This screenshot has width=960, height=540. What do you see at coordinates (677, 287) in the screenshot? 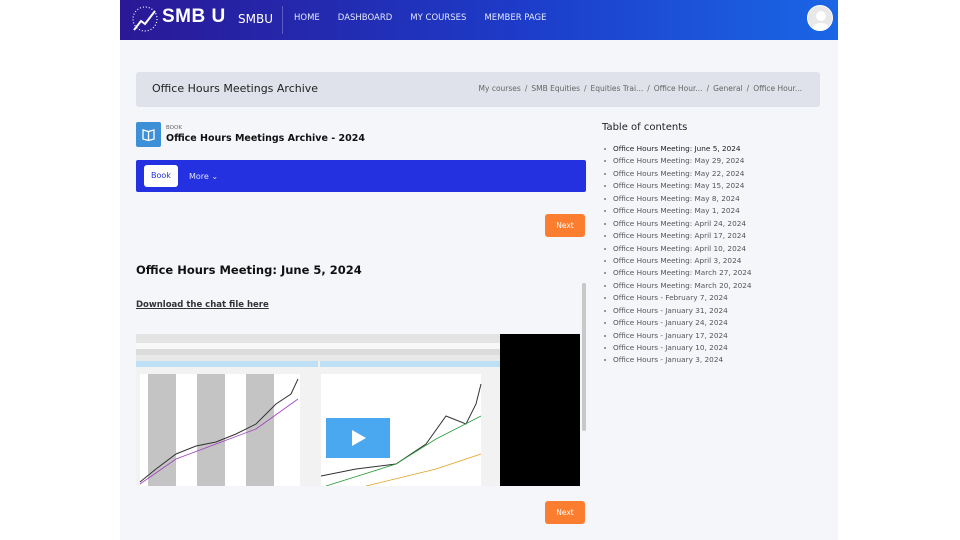
I see `toc-item: Office Hours Meeting: March 20, 2024` at bounding box center [677, 287].